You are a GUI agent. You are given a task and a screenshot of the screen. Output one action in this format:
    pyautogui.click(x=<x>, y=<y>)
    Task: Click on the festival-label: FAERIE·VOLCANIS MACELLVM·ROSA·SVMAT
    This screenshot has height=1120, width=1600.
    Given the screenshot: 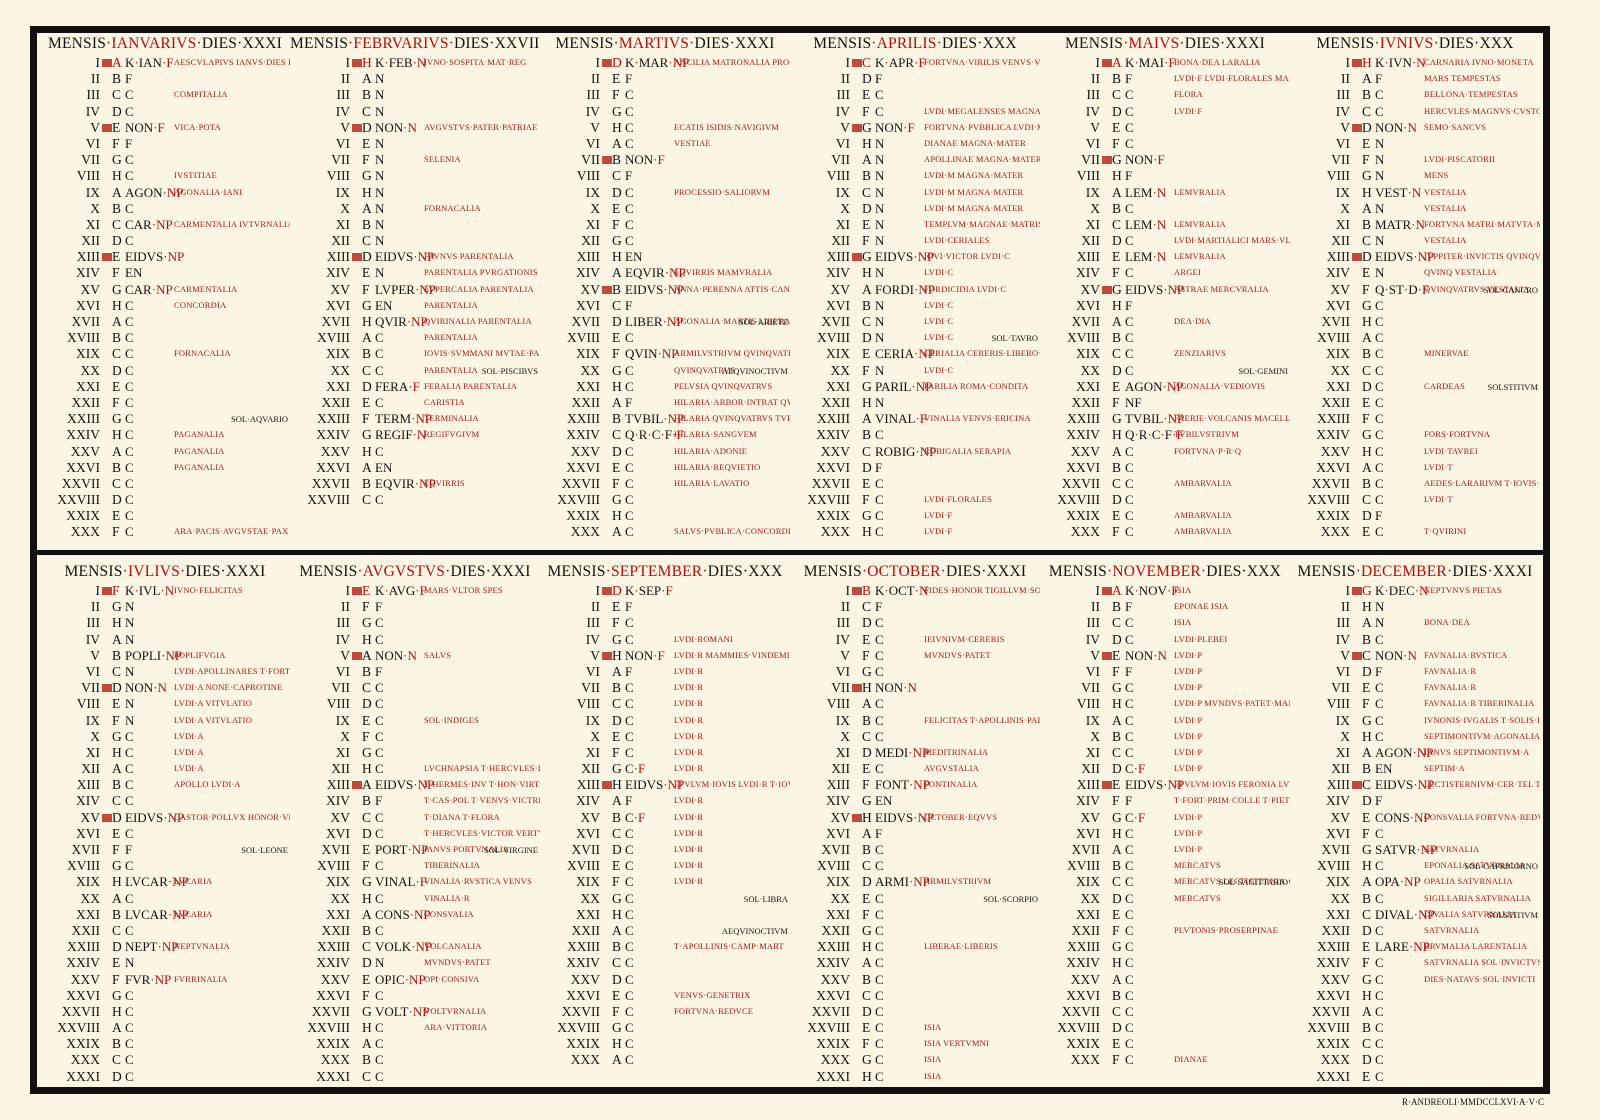 What is the action you would take?
    pyautogui.click(x=1232, y=418)
    